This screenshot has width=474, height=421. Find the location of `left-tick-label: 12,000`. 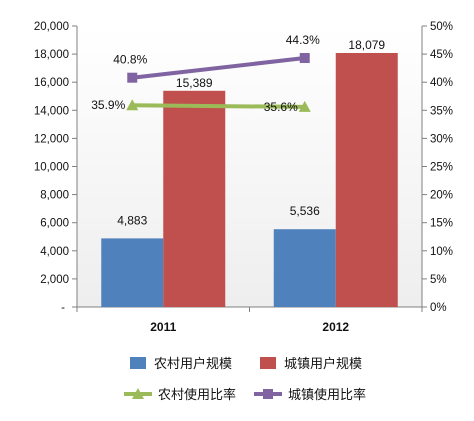

left-tick-label: 12,000 is located at coordinates (51, 139).